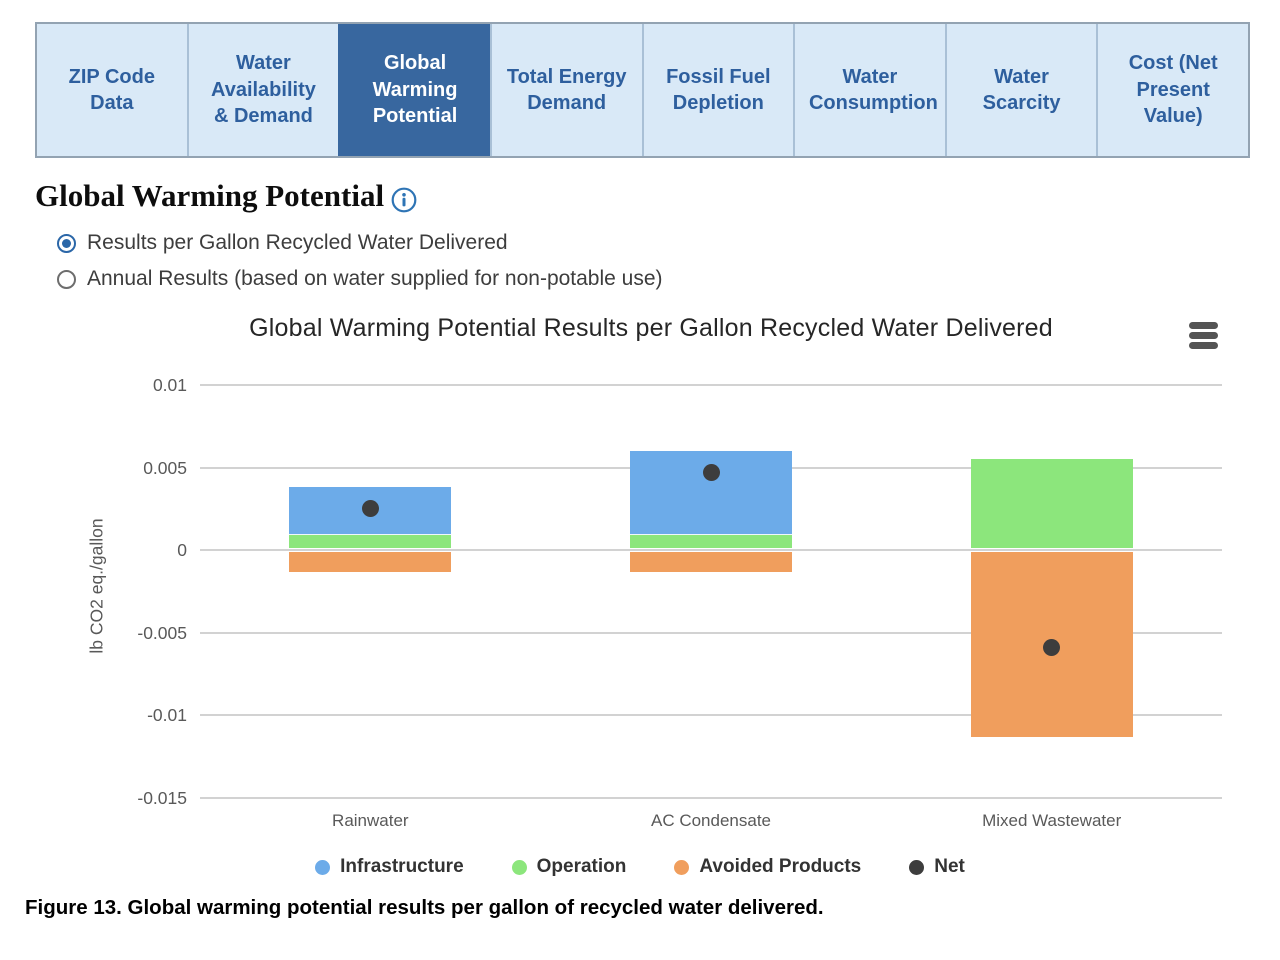  What do you see at coordinates (370, 820) in the screenshot?
I see `x-axis-label: Rainwater` at bounding box center [370, 820].